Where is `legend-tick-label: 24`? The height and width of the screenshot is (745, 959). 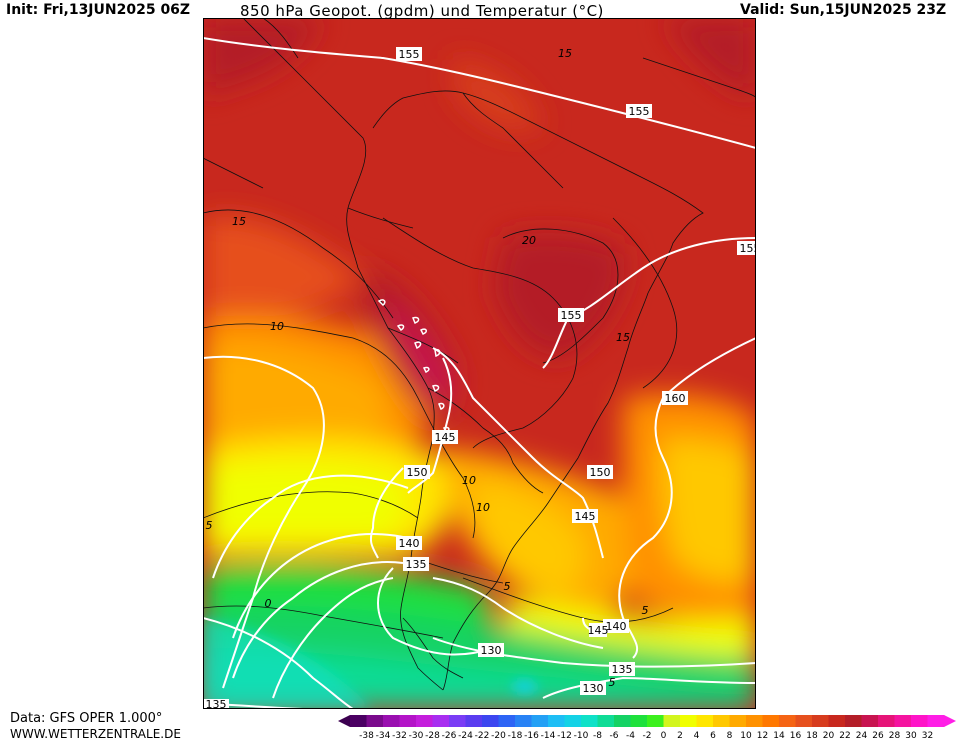 legend-tick-label: 24 is located at coordinates (862, 736).